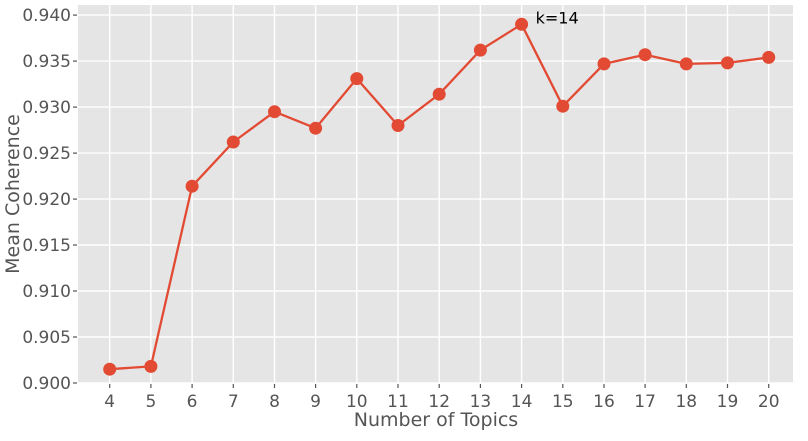 This screenshot has height=441, width=808. I want to click on data-point-k9, so click(316, 128).